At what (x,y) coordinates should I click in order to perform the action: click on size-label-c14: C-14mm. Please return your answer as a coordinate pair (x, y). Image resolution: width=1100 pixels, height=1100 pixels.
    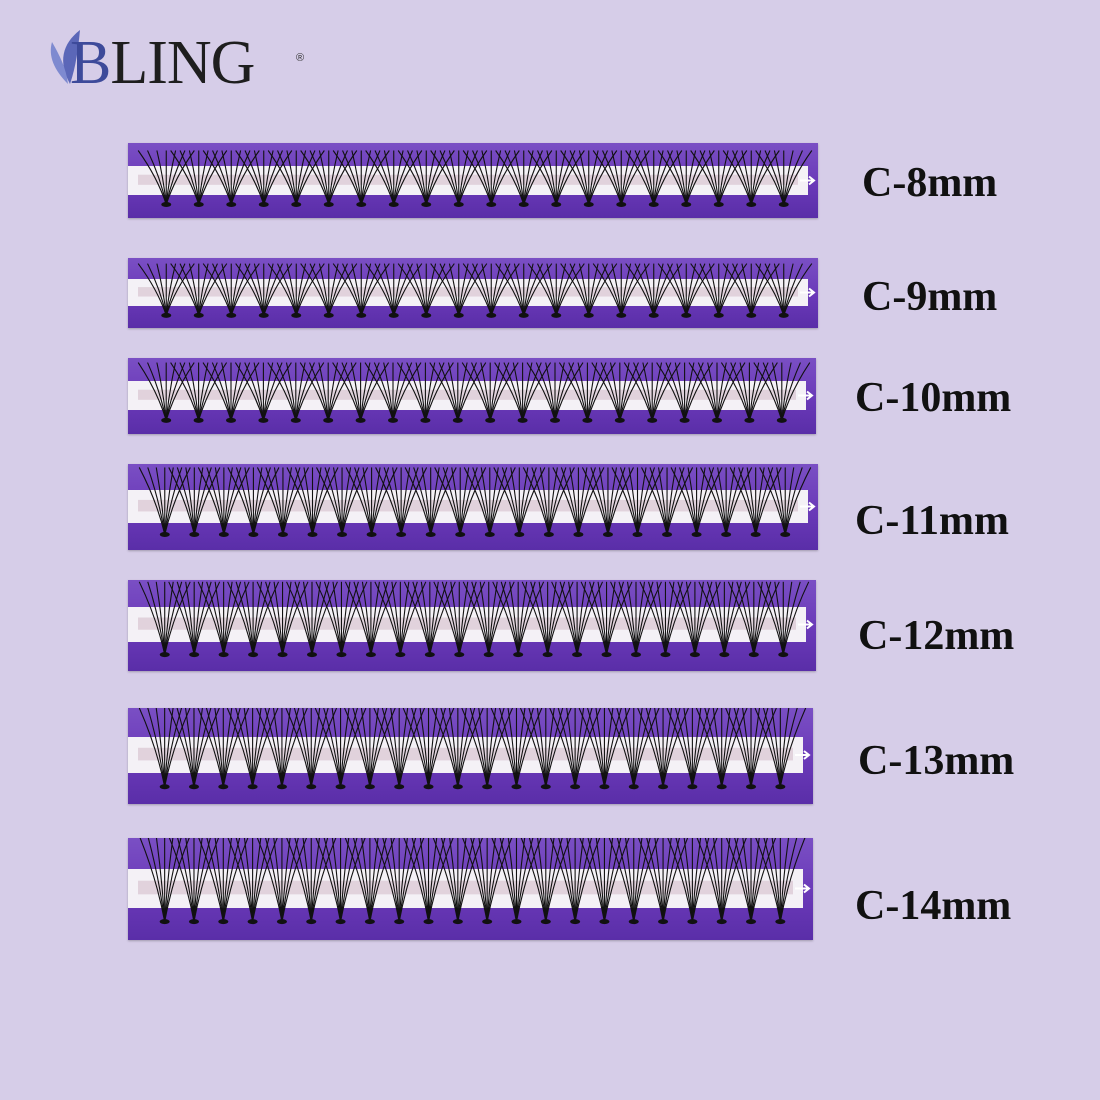
    Looking at the image, I should click on (933, 906).